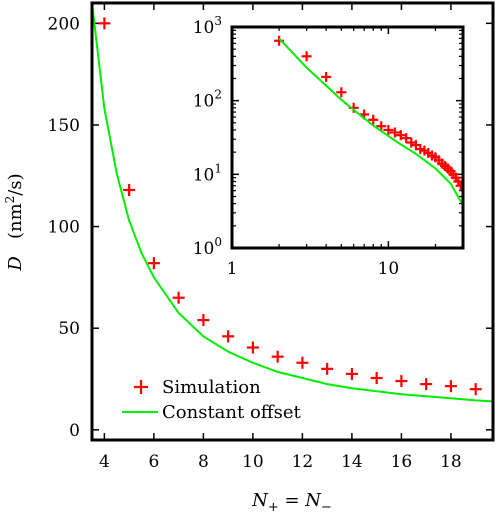 This screenshot has height=518, width=497. Describe the element at coordinates (207, 100) in the screenshot. I see `inset-y-tick-label: 10²` at that location.